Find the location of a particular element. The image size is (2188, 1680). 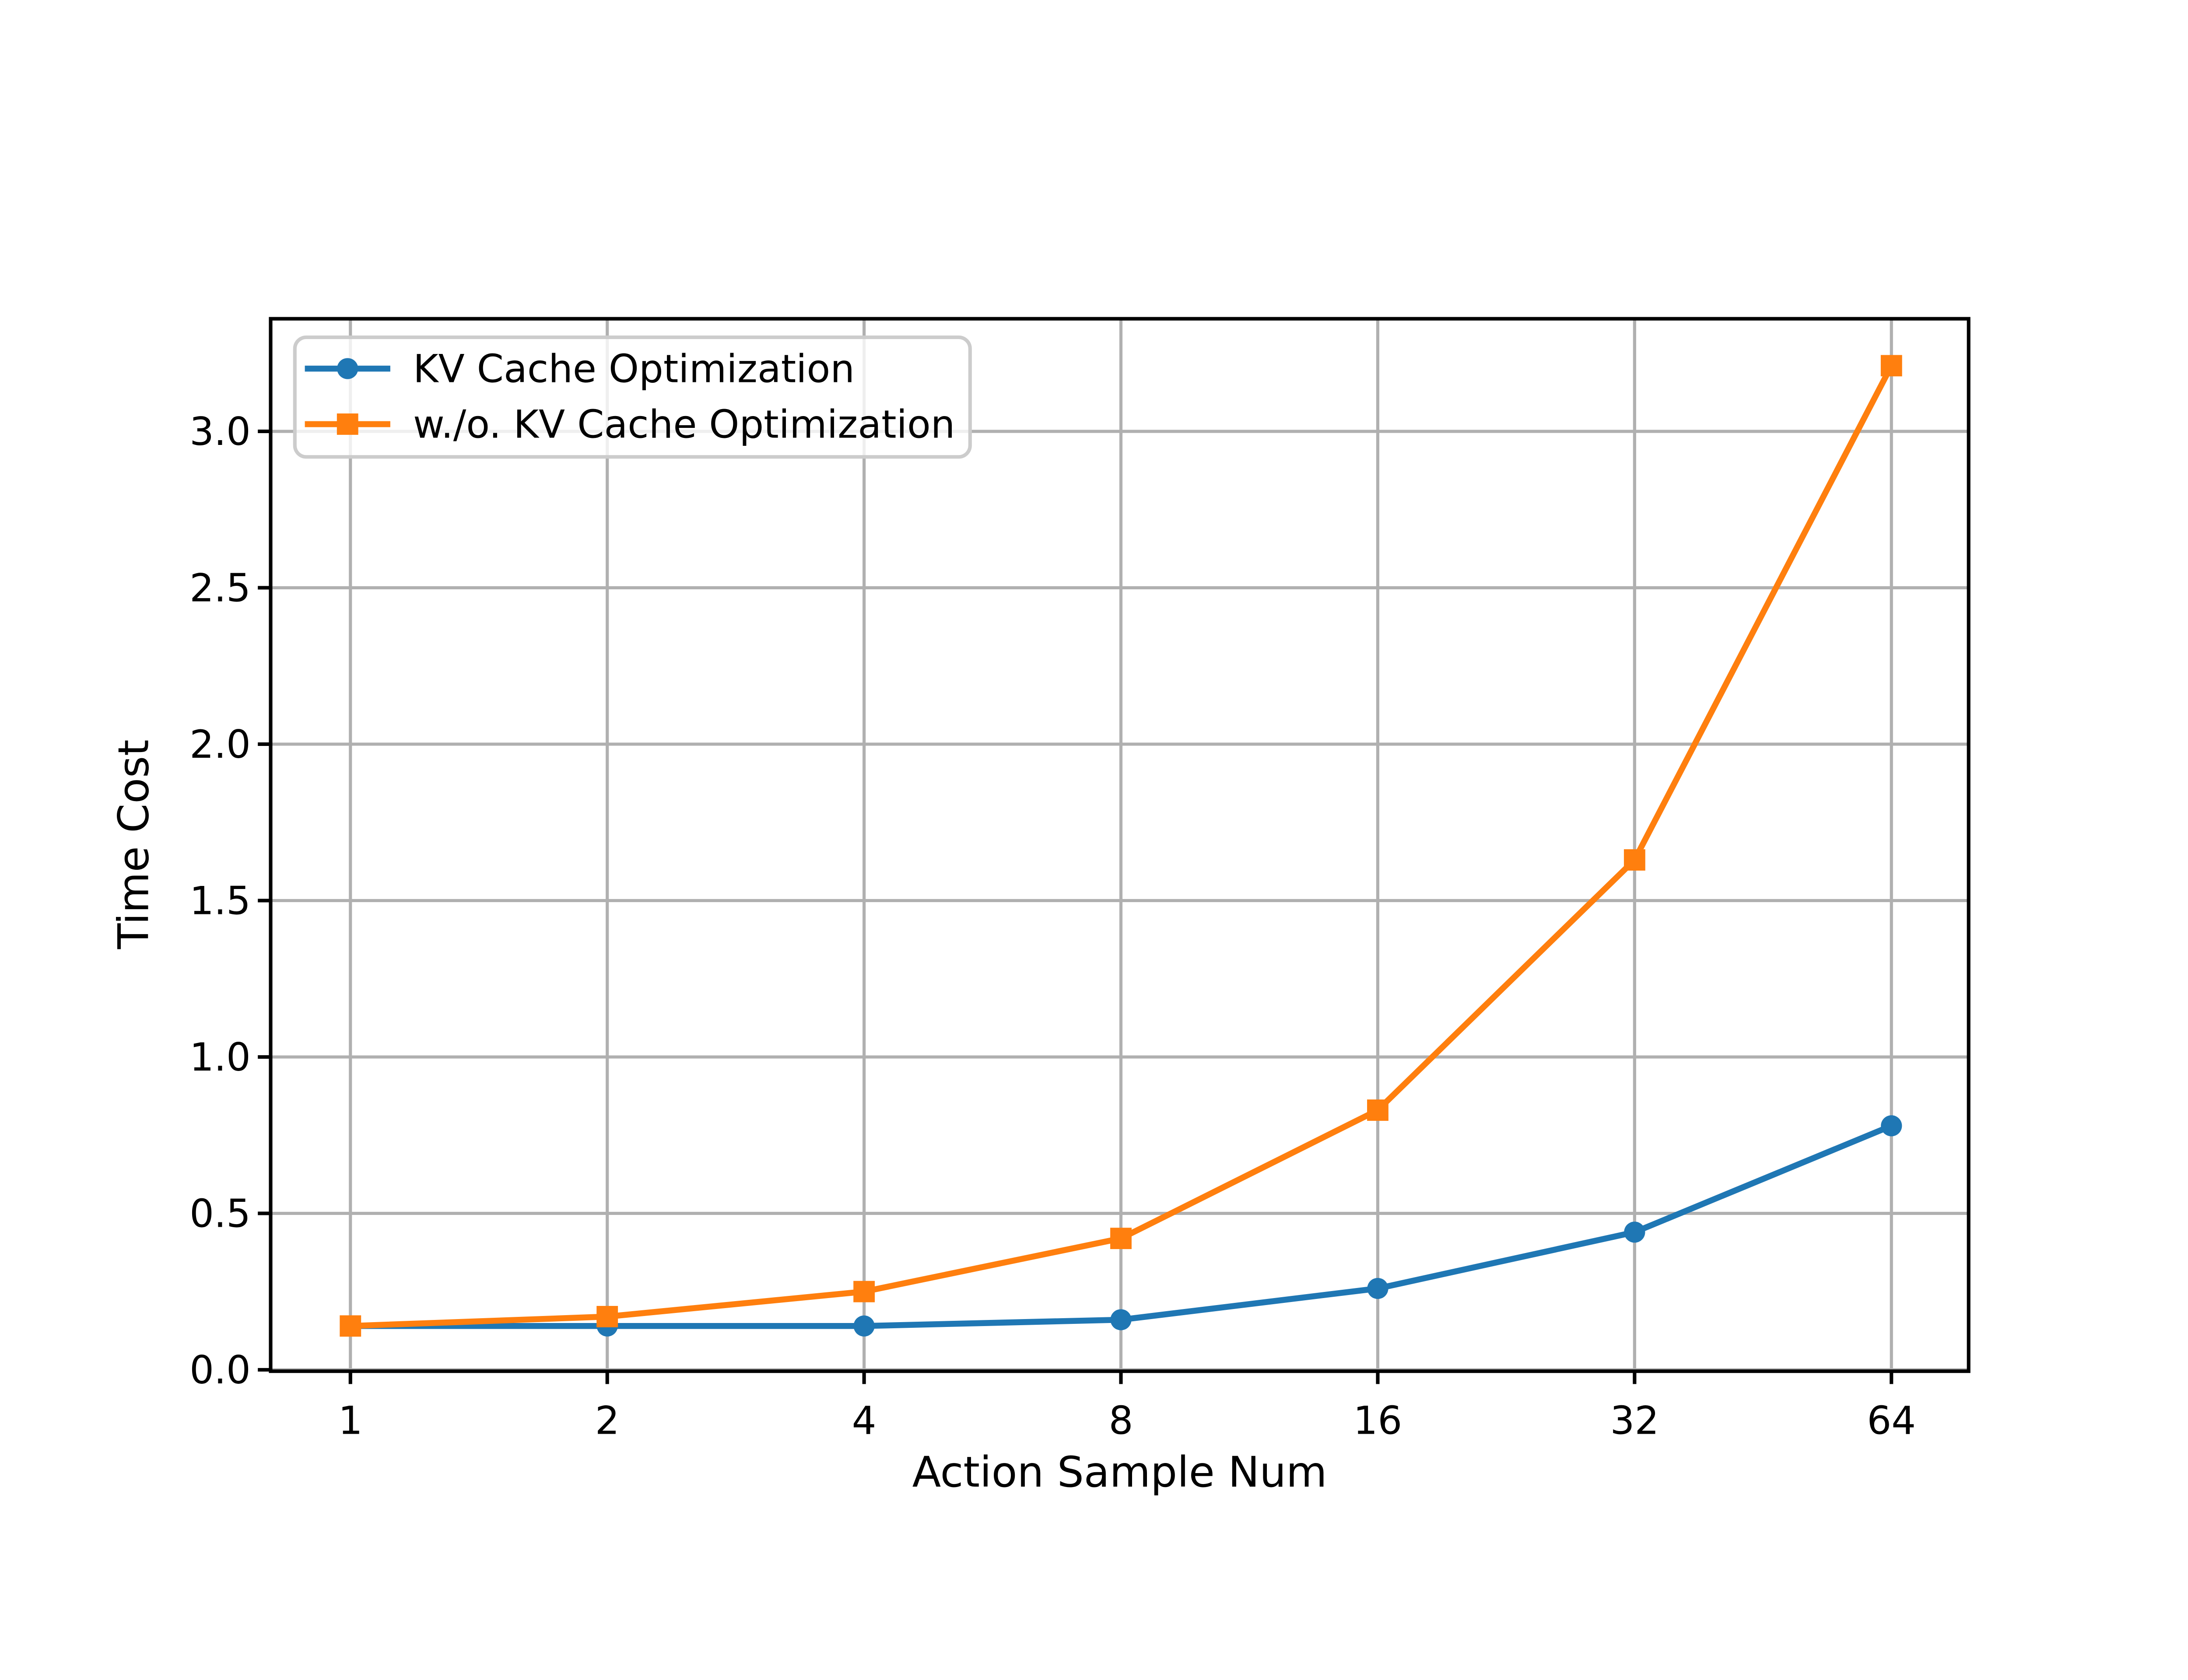

x-tick-label: 16 is located at coordinates (1378, 1420).